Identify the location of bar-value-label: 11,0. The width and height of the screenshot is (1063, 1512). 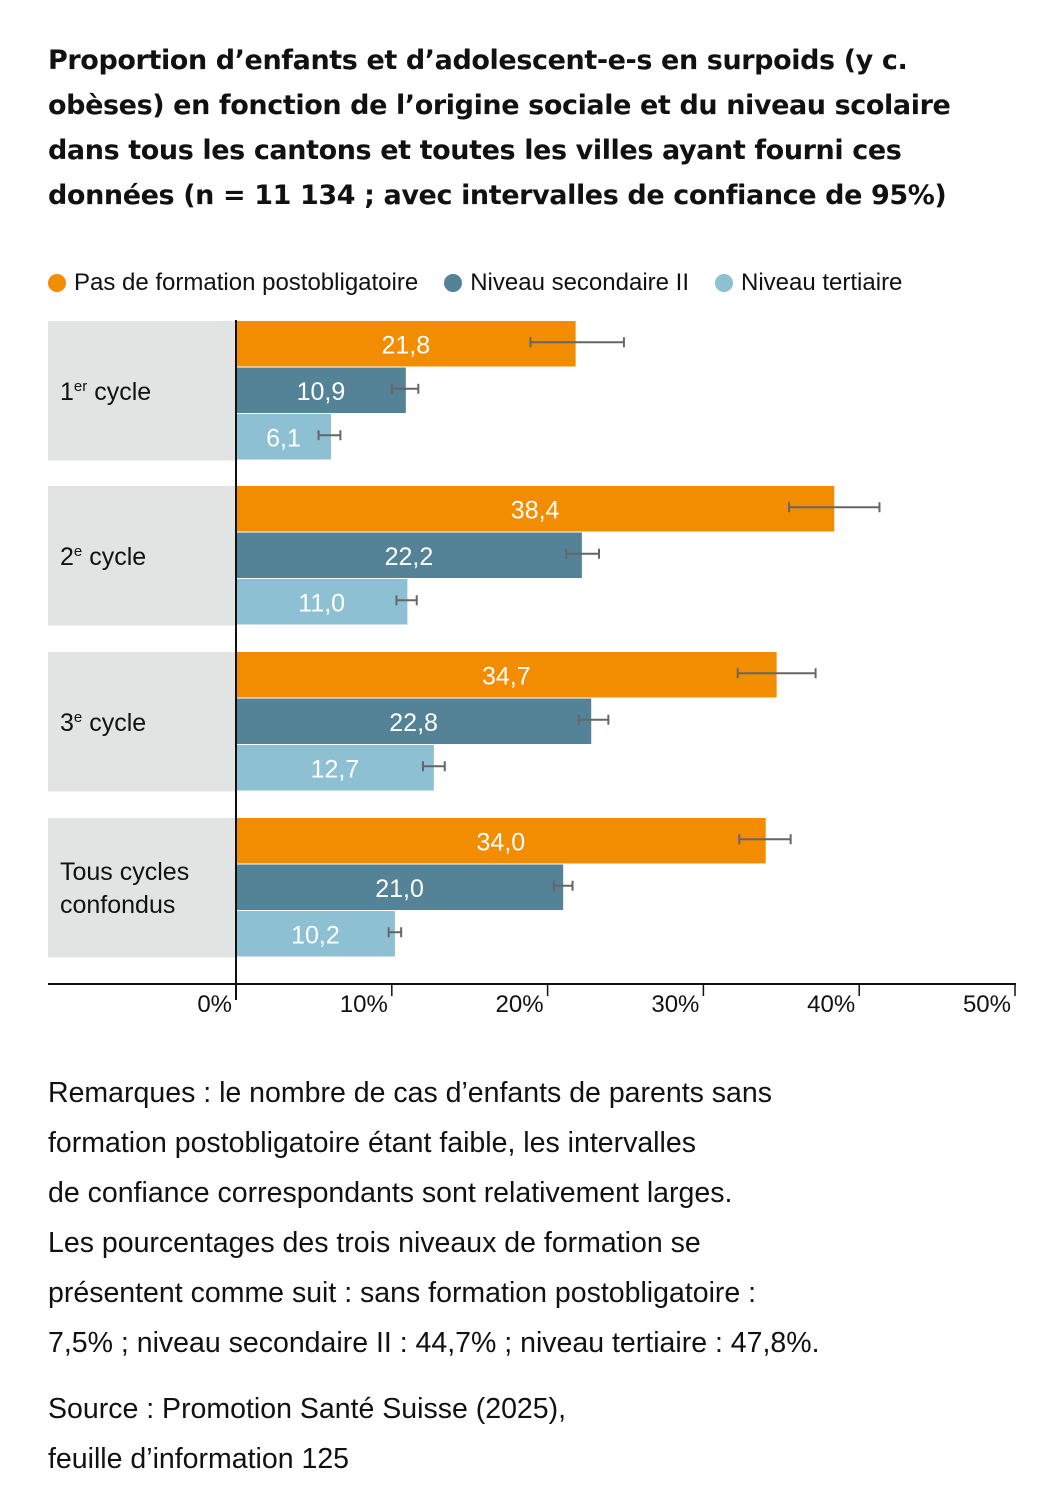
(321, 603).